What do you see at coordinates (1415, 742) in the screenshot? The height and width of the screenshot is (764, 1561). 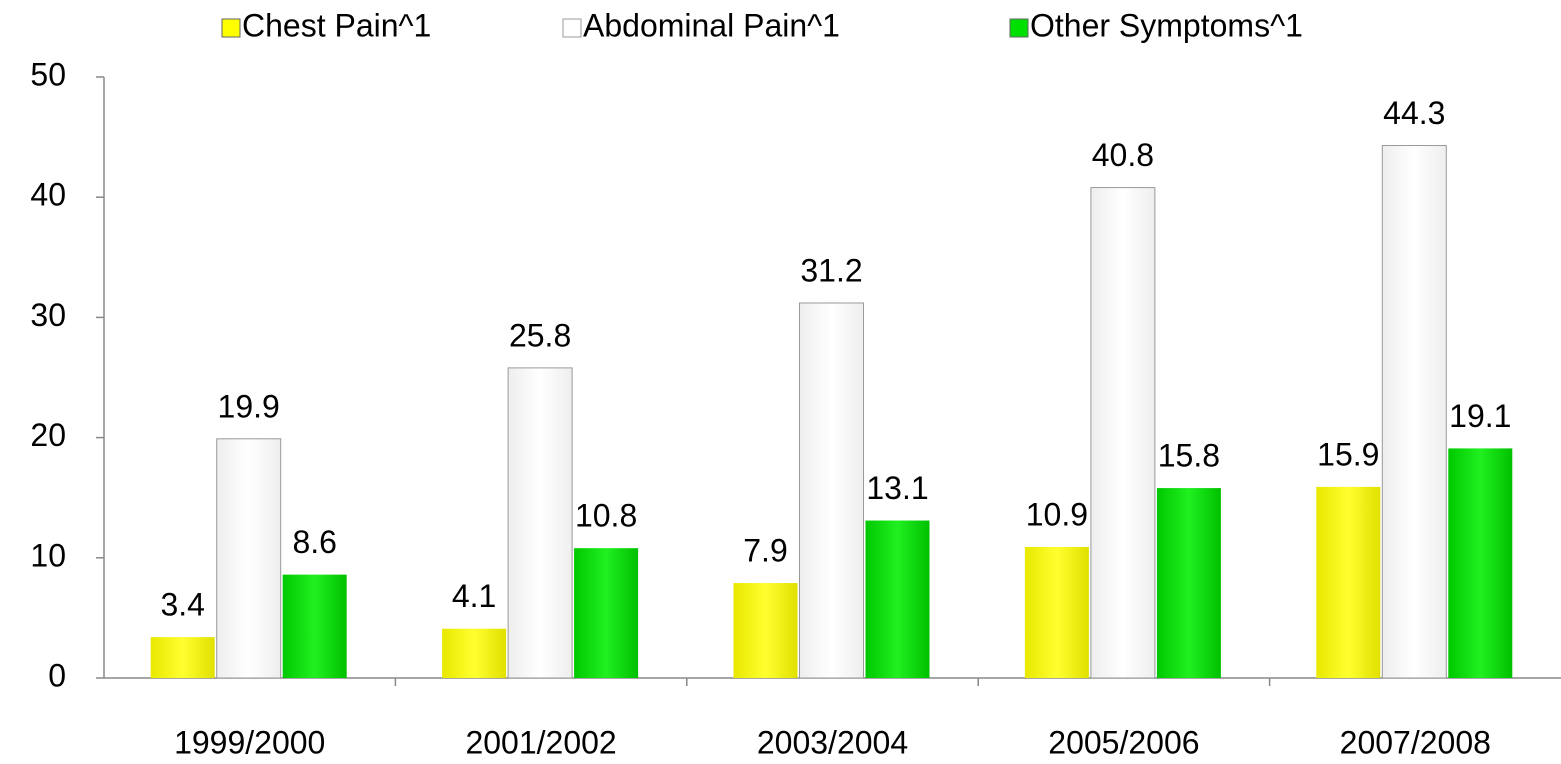 I see `x-tick-label: 2007/2008` at bounding box center [1415, 742].